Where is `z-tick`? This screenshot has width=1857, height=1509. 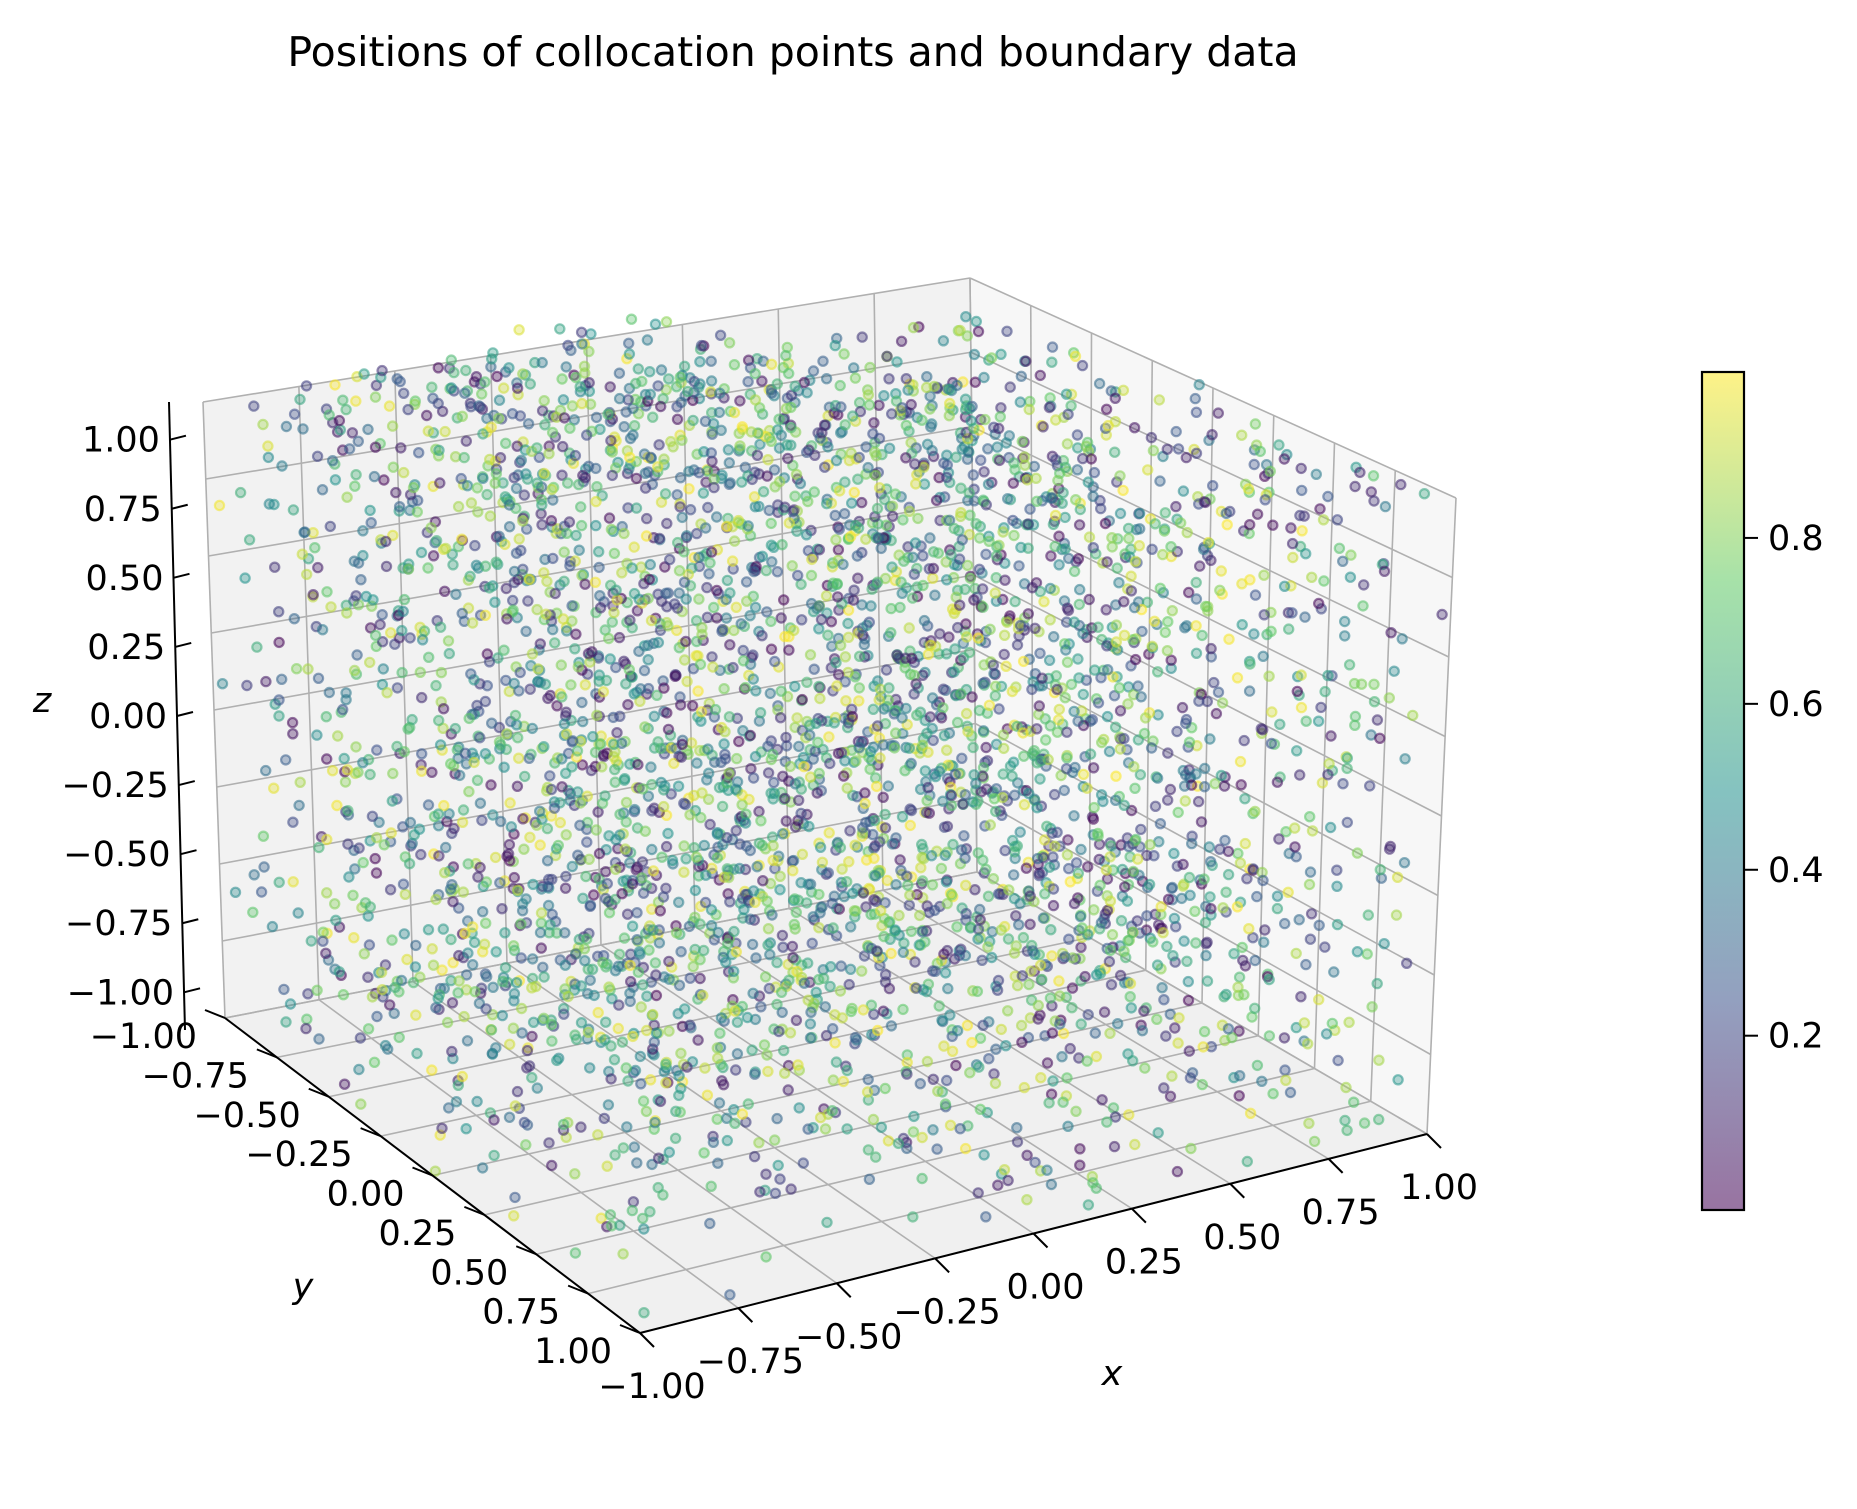
z-tick is located at coordinates (190, 921).